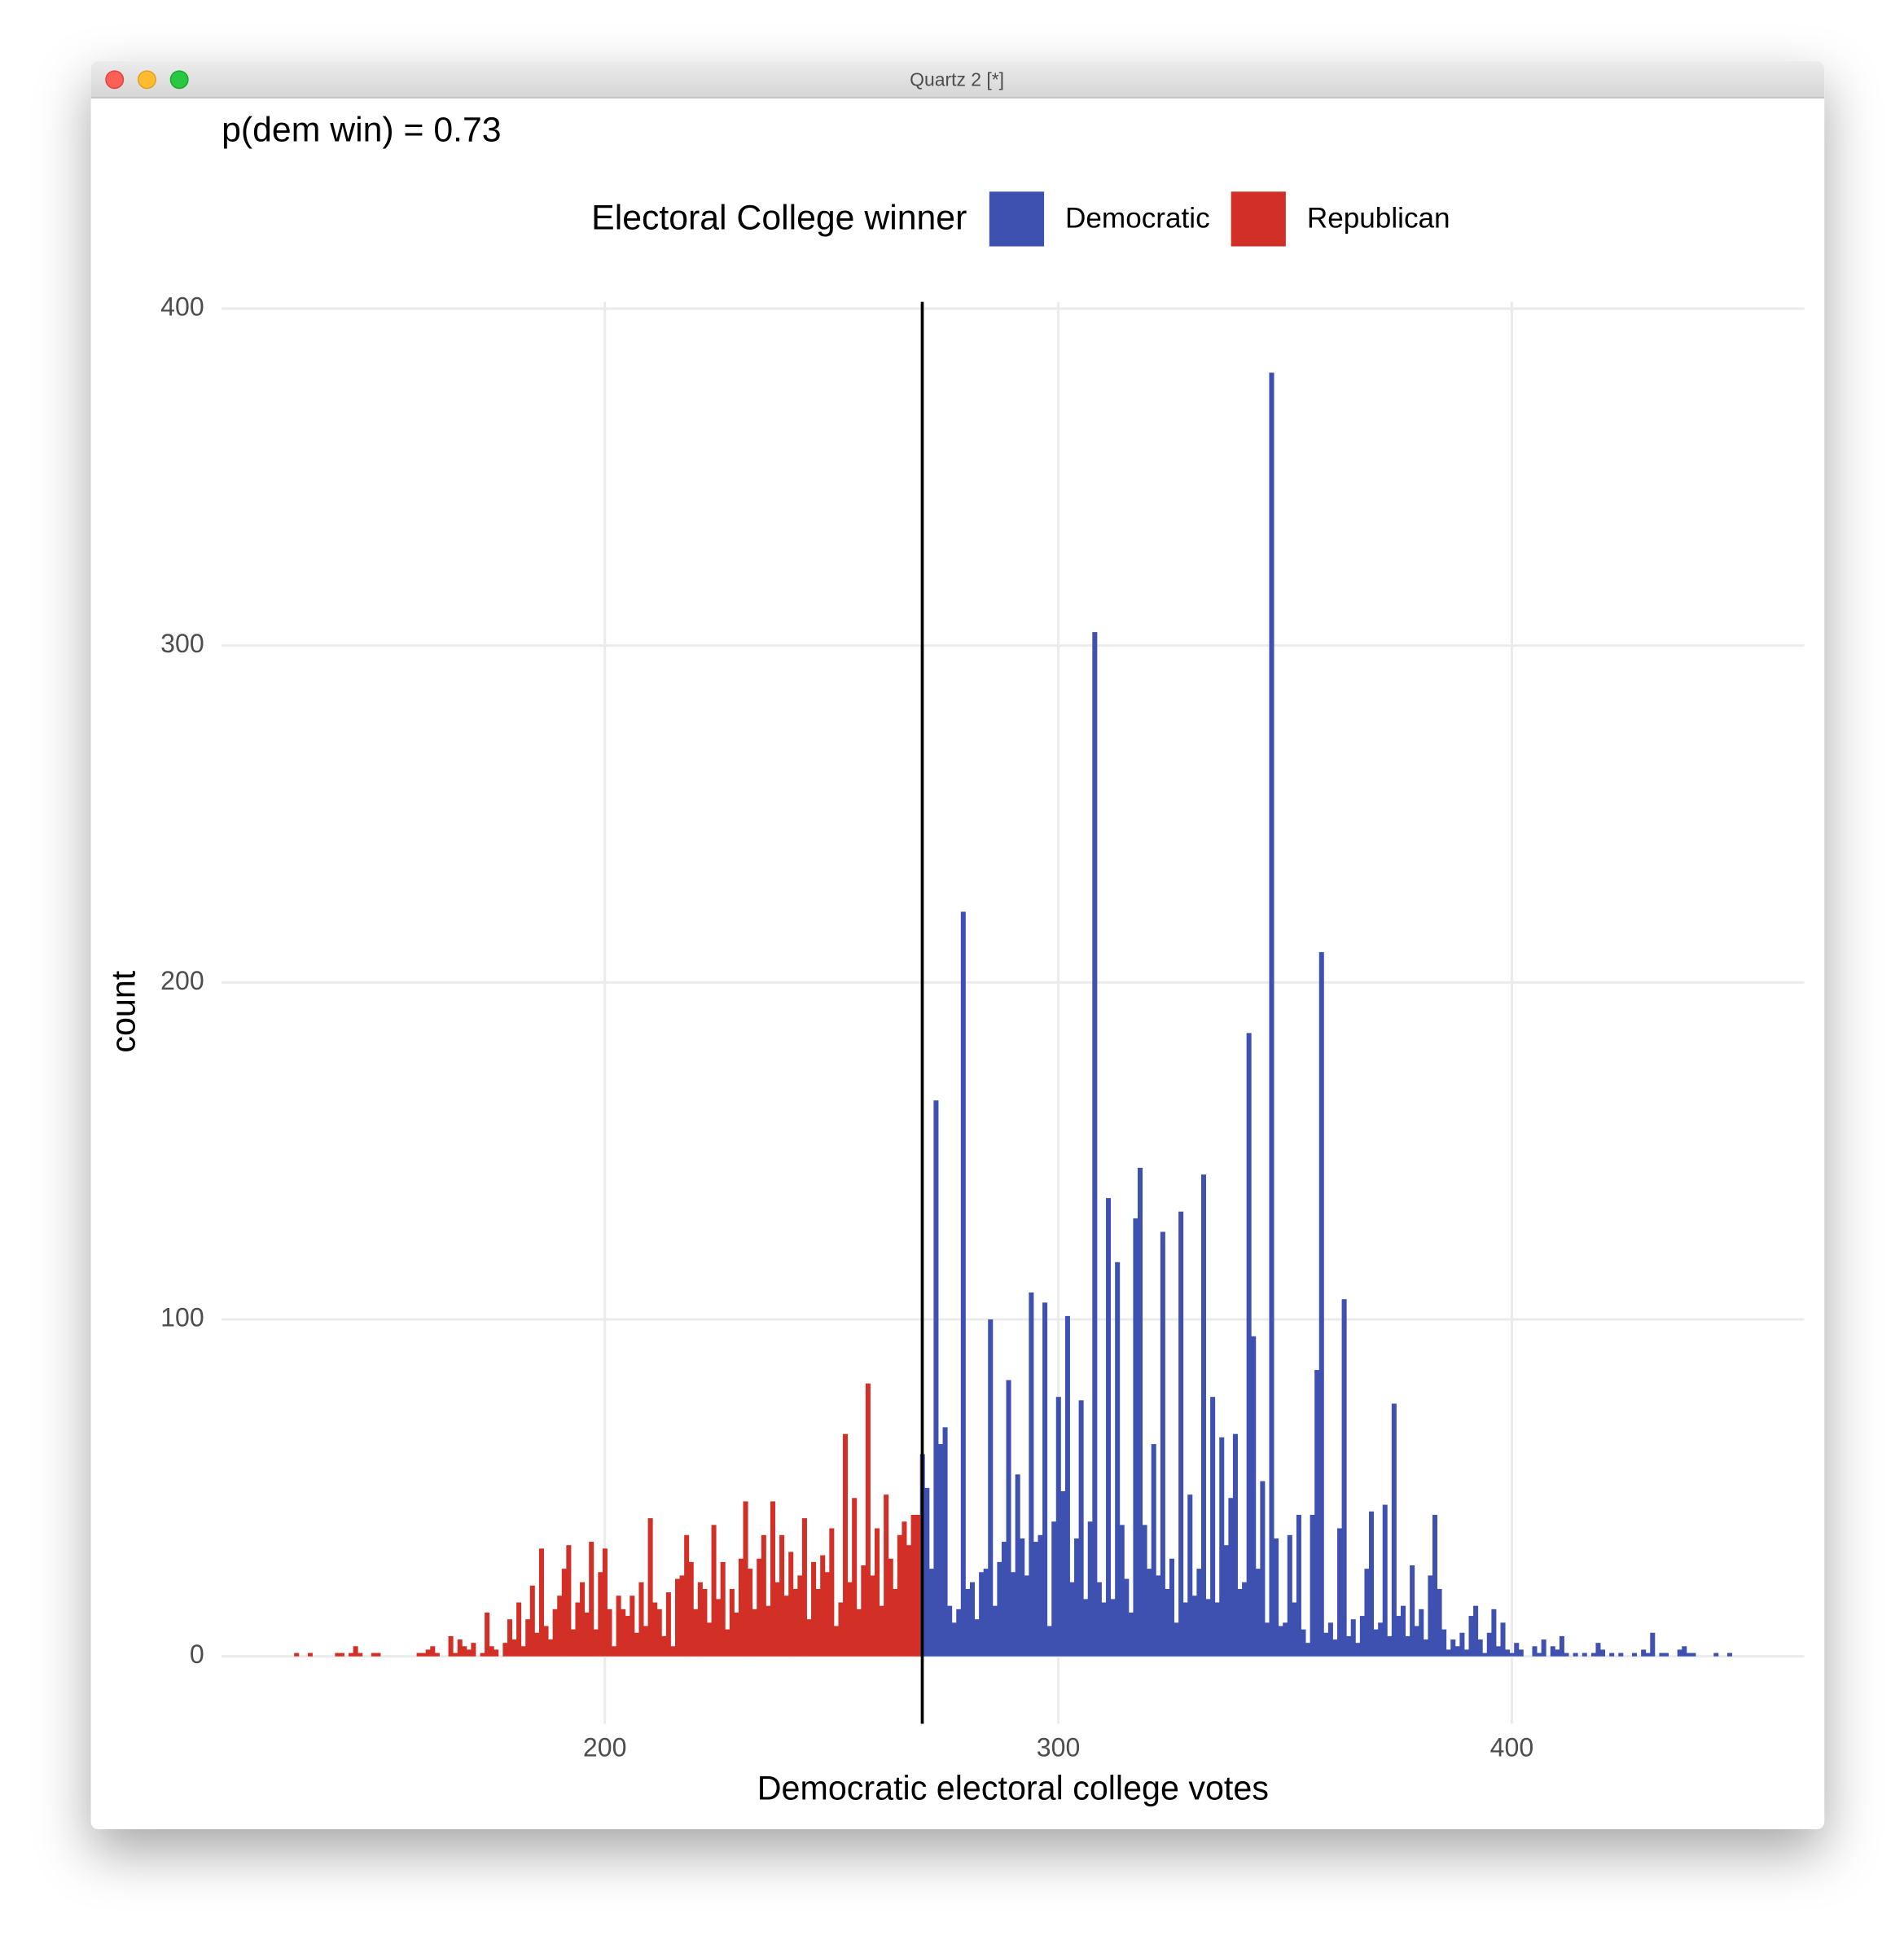 The width and height of the screenshot is (1904, 1940). Describe the element at coordinates (146, 80) in the screenshot. I see `minimize-button` at that location.